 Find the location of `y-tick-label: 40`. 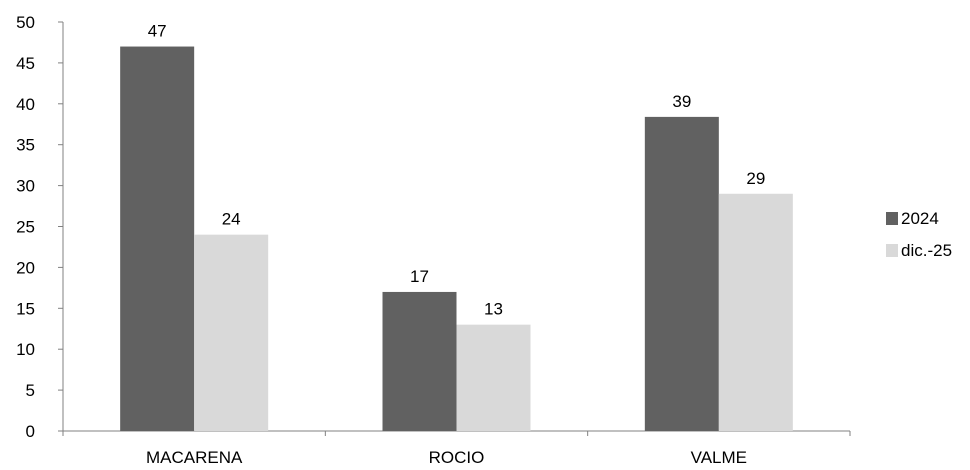

y-tick-label: 40 is located at coordinates (25, 104).